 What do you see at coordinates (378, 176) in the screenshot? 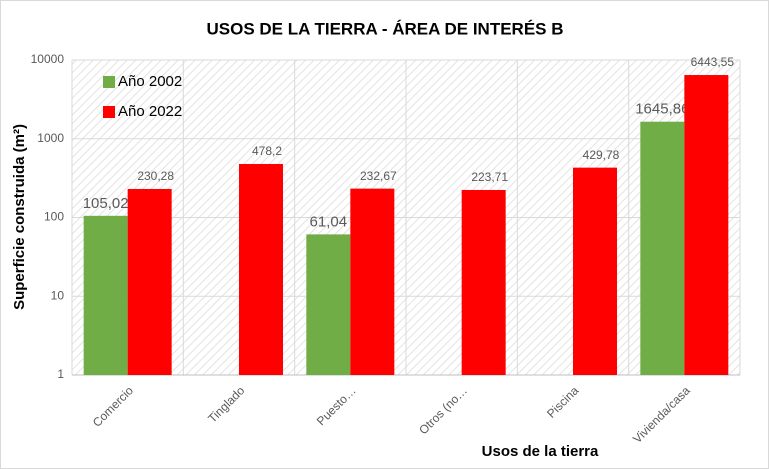
I see `data-label: 232,67` at bounding box center [378, 176].